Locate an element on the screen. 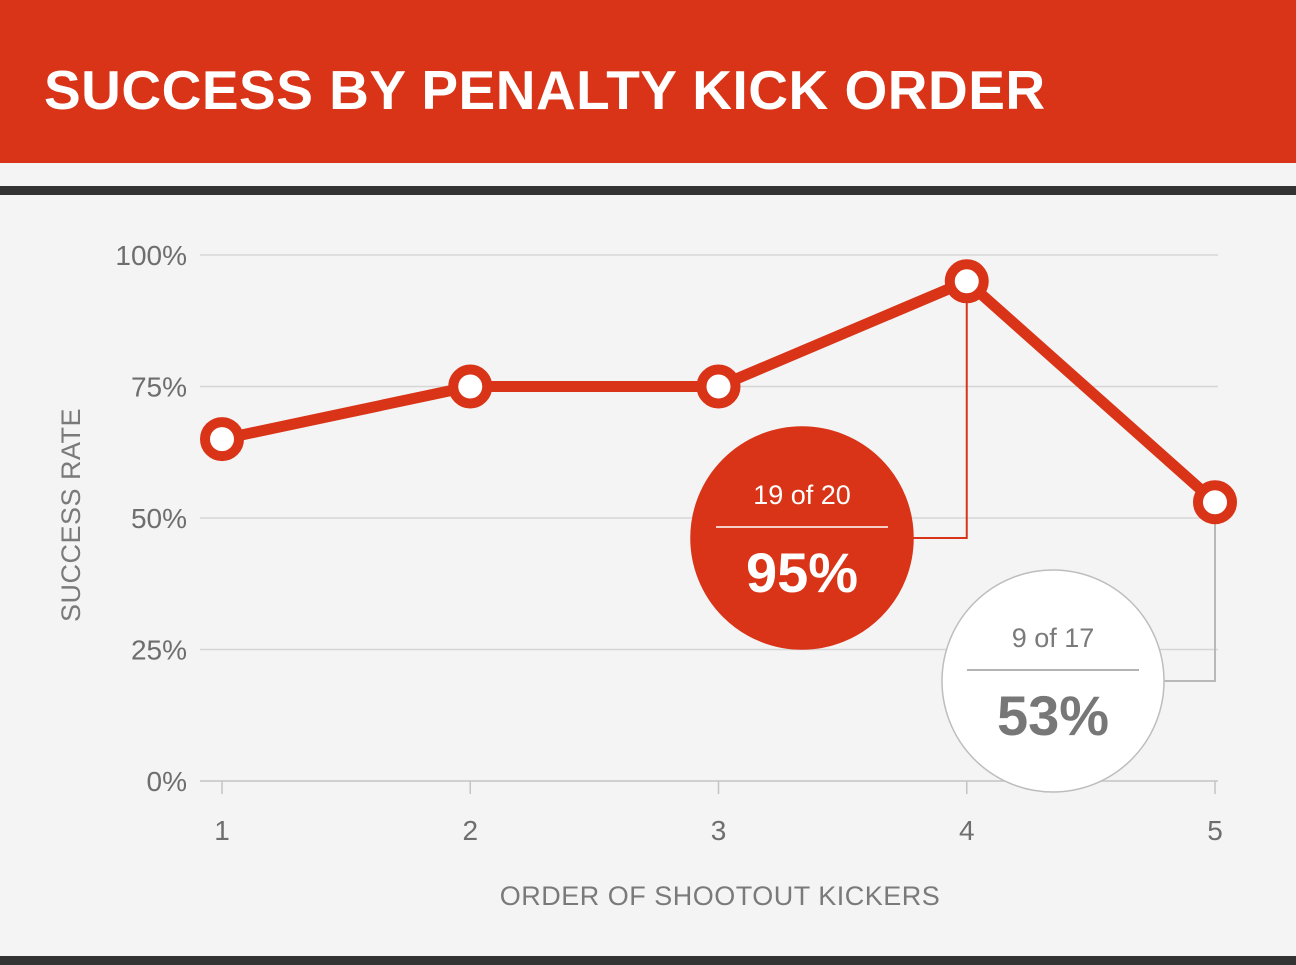  callout-count-text: 19 of 20 is located at coordinates (802, 495).